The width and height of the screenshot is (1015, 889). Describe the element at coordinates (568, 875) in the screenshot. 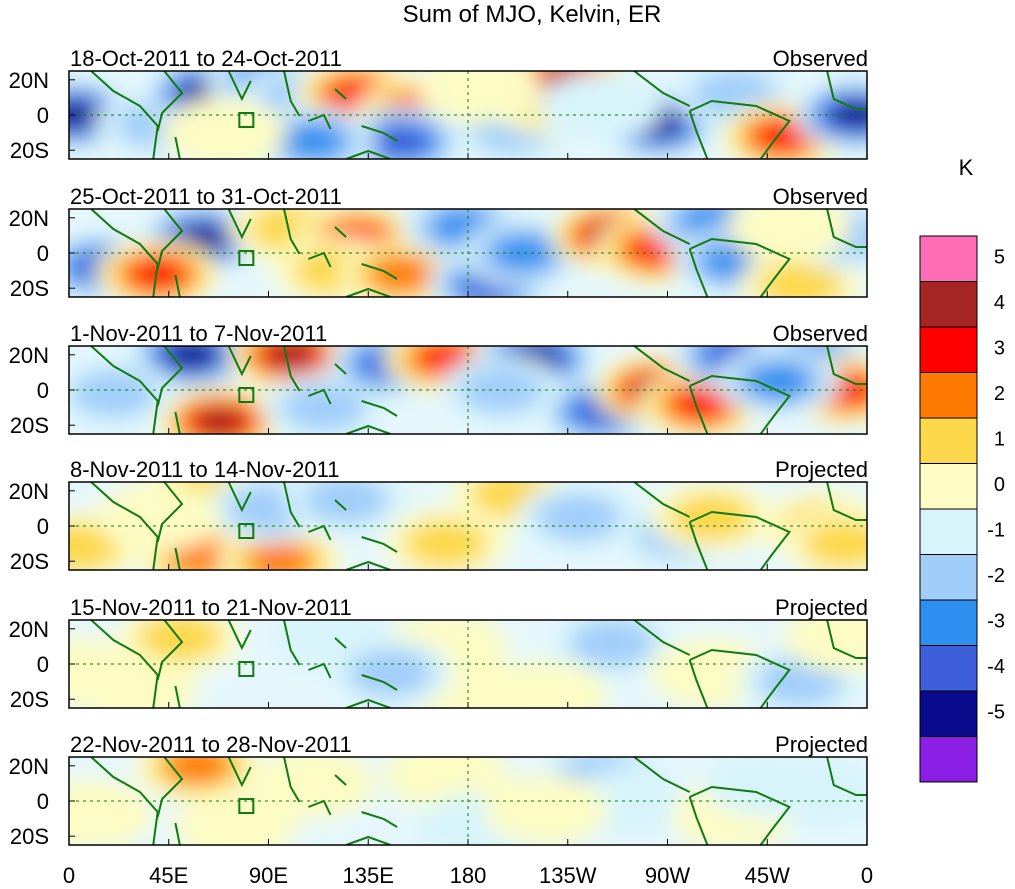

I see `x-tick-label: 135W` at that location.